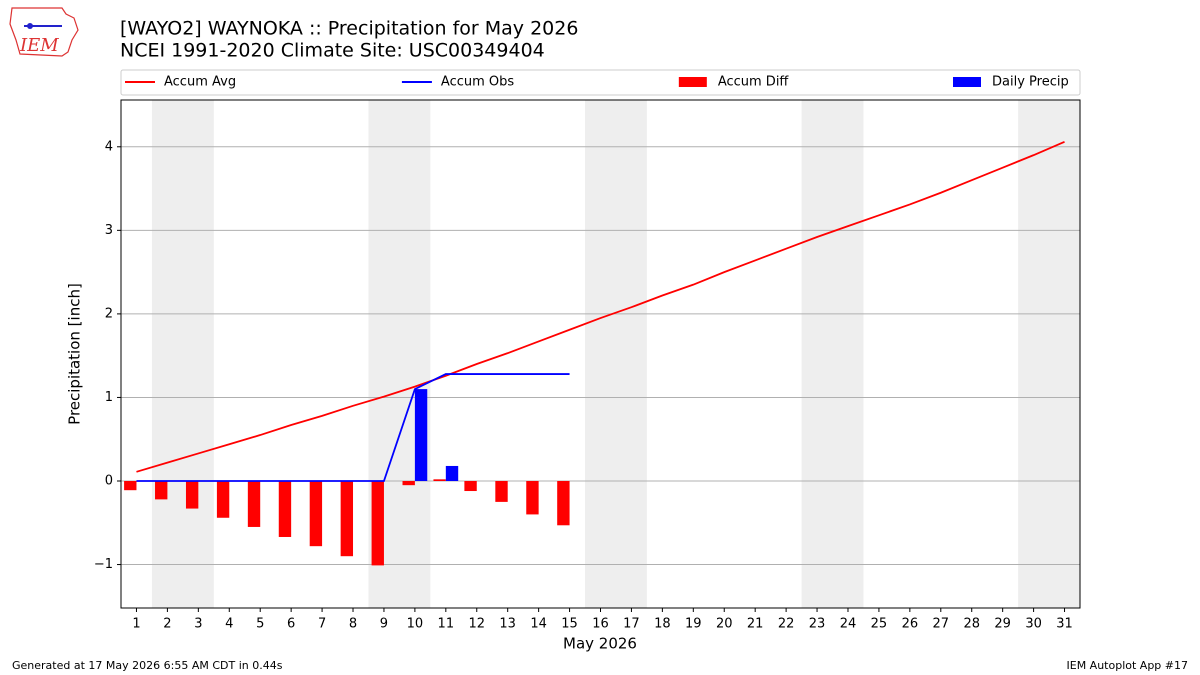 The image size is (1200, 675). What do you see at coordinates (1030, 82) in the screenshot?
I see `legend-label: Daily Precip` at bounding box center [1030, 82].